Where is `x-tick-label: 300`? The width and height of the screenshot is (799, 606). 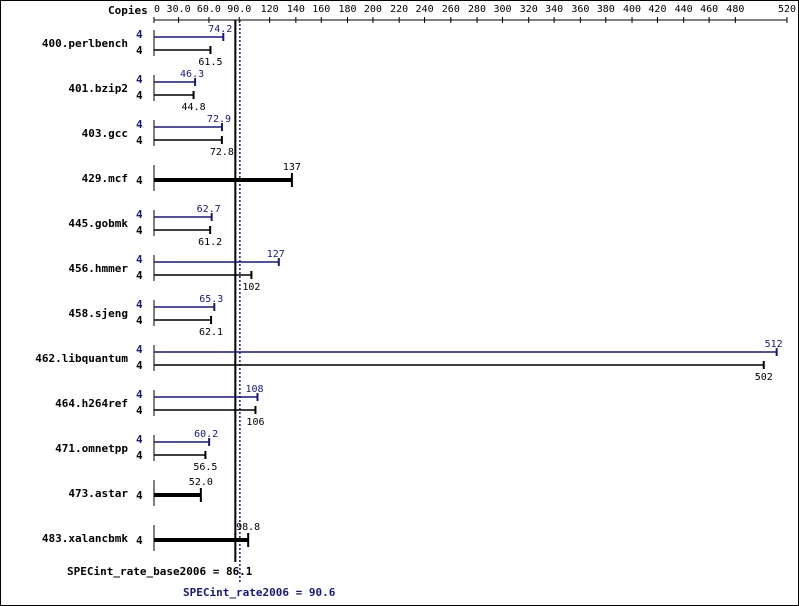 x-tick-label: 300 is located at coordinates (502, 9).